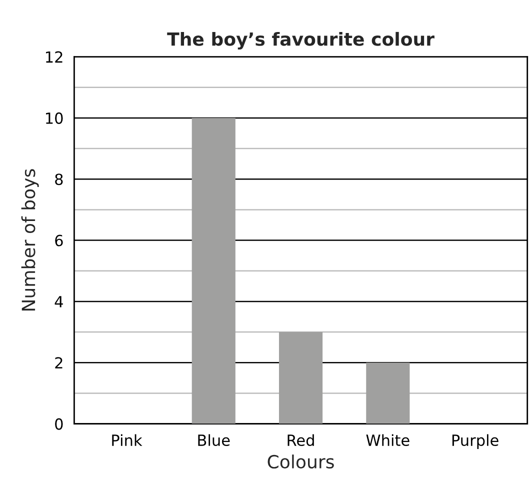 Image resolution: width=530 pixels, height=498 pixels. I want to click on y-tick-label: 10, so click(54, 118).